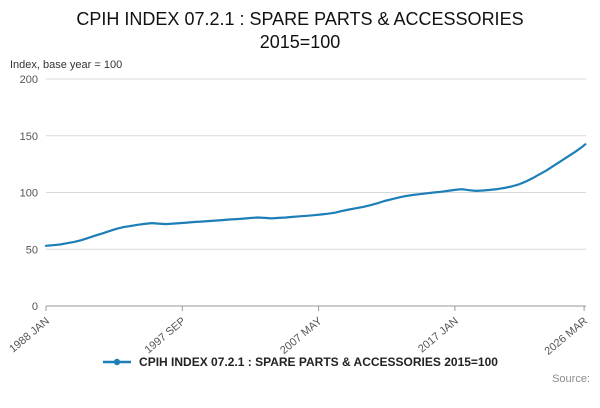 Image resolution: width=600 pixels, height=408 pixels. Describe the element at coordinates (29, 137) in the screenshot. I see `y-tick-label: 150` at that location.